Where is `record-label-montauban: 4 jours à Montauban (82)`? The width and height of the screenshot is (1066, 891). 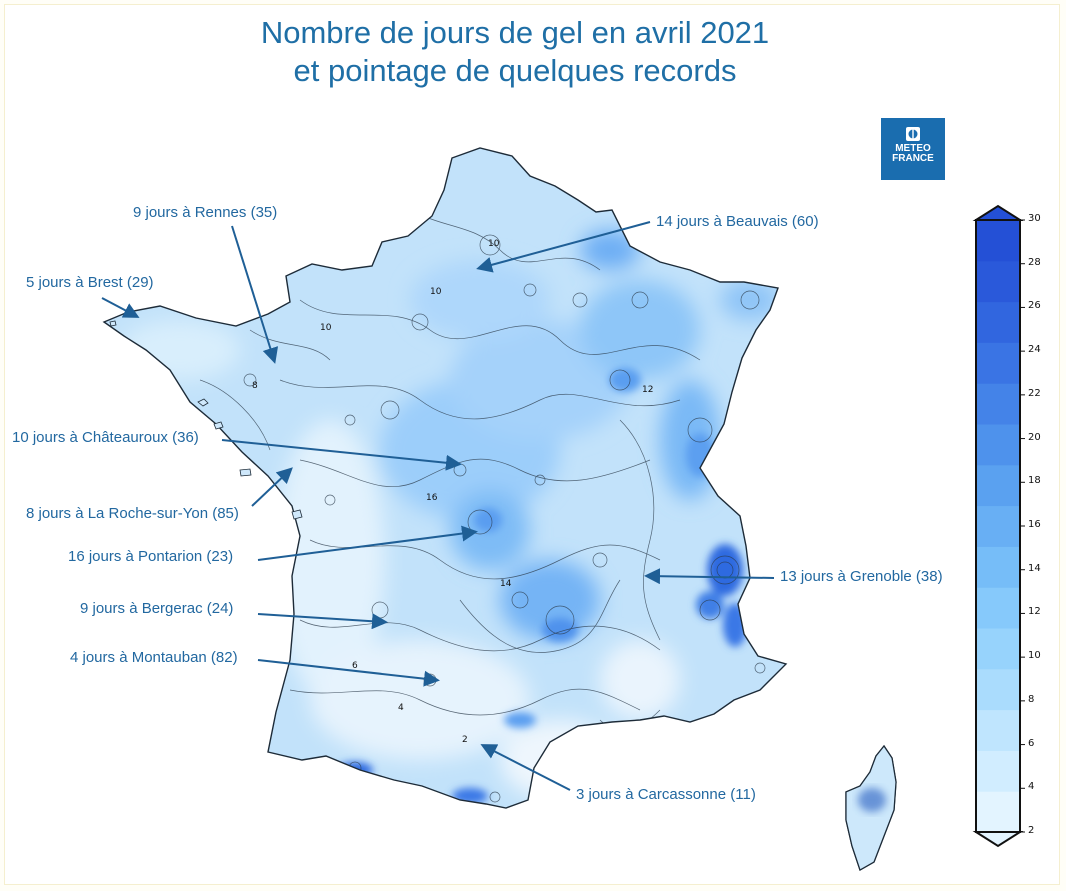 record-label-montauban: 4 jours à Montauban (82) is located at coordinates (154, 657).